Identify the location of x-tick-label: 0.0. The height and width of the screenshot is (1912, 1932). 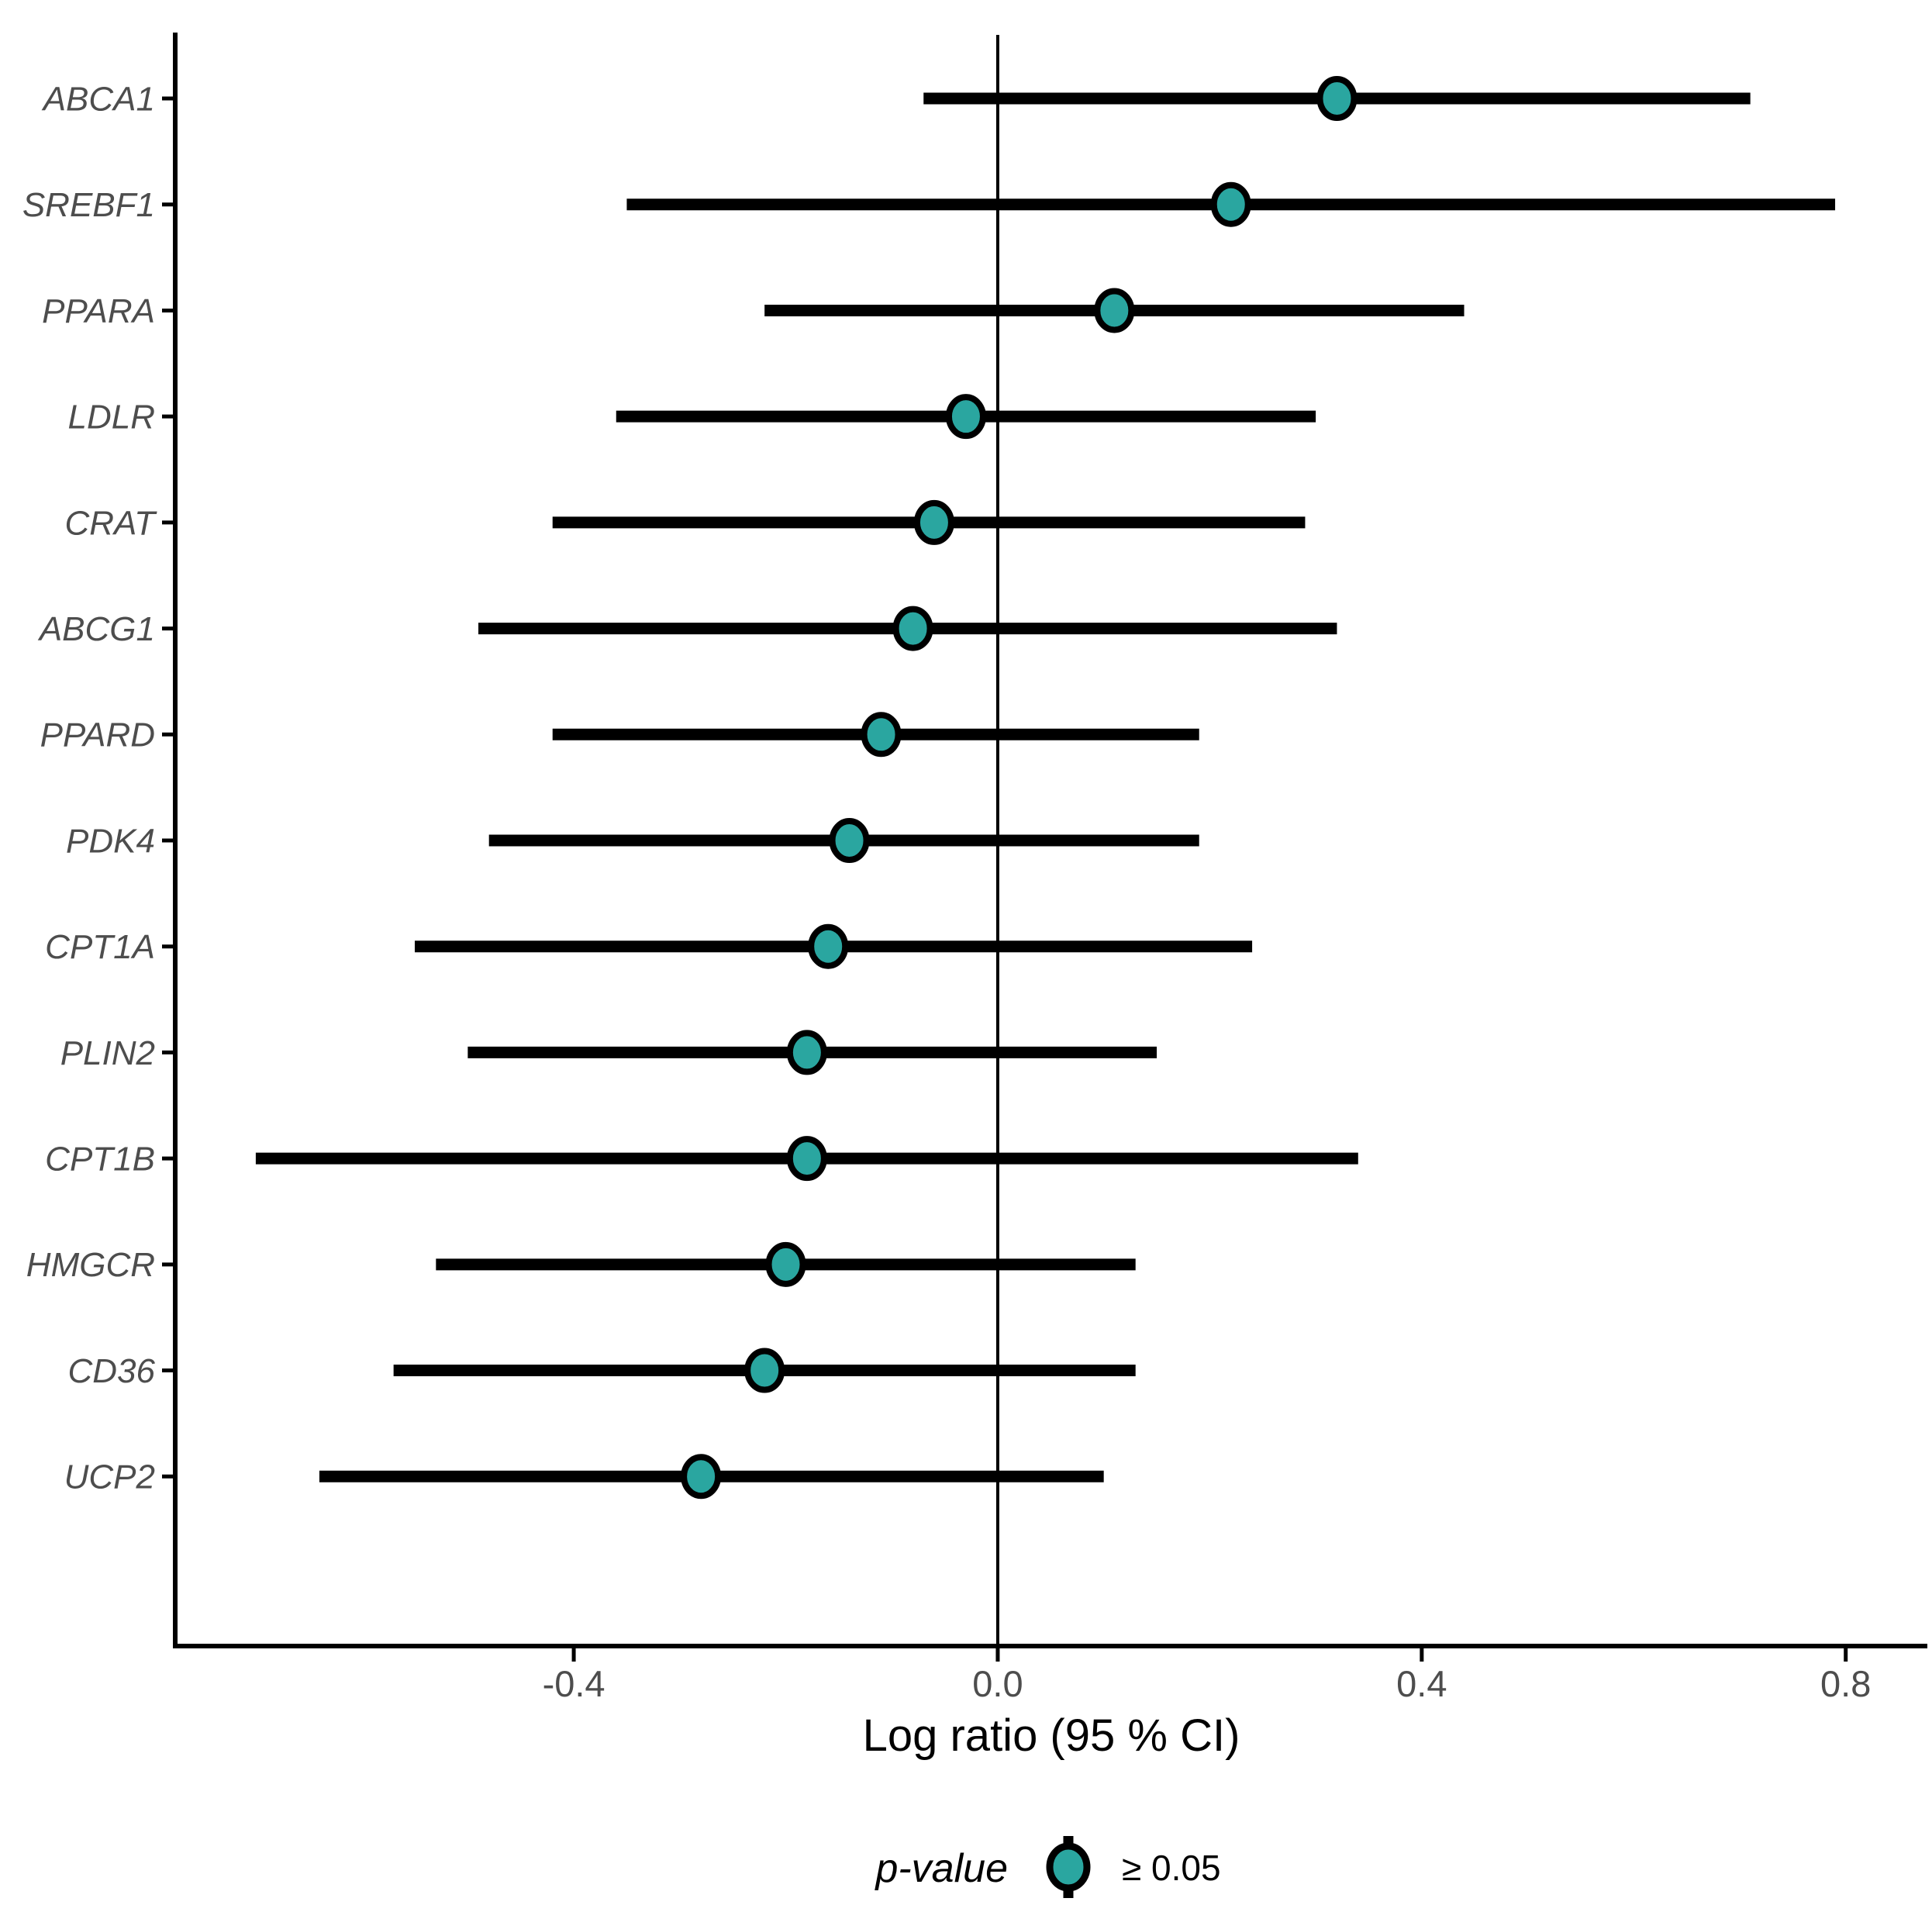
(997, 1683).